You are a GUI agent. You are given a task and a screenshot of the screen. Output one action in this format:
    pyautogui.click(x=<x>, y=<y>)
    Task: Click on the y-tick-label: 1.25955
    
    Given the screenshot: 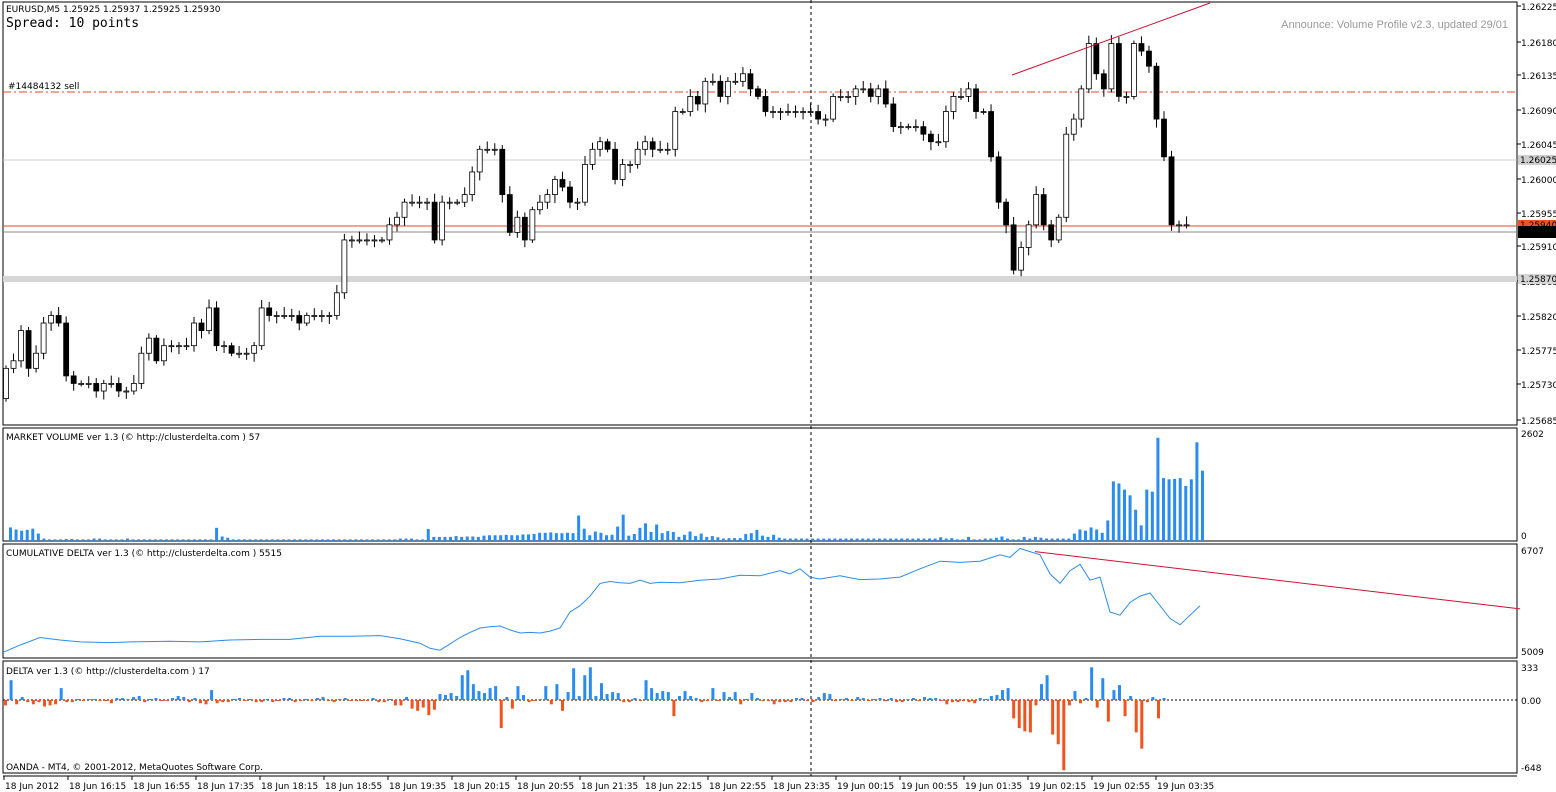 What is the action you would take?
    pyautogui.click(x=1538, y=215)
    